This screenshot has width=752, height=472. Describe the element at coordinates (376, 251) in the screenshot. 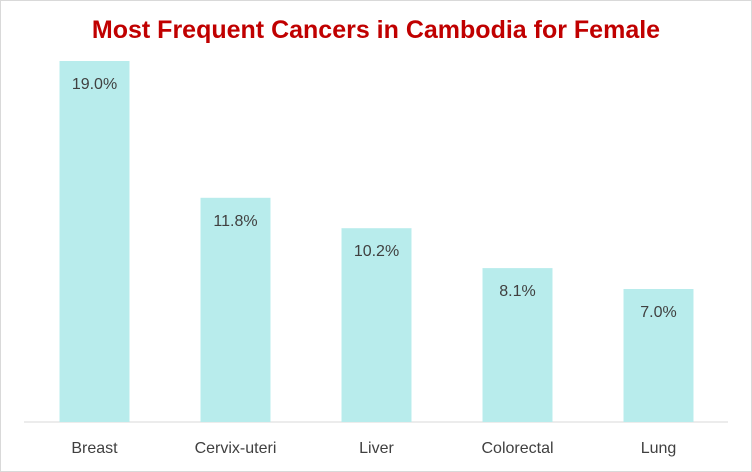

I see `data-label-liver: 10.2%` at that location.